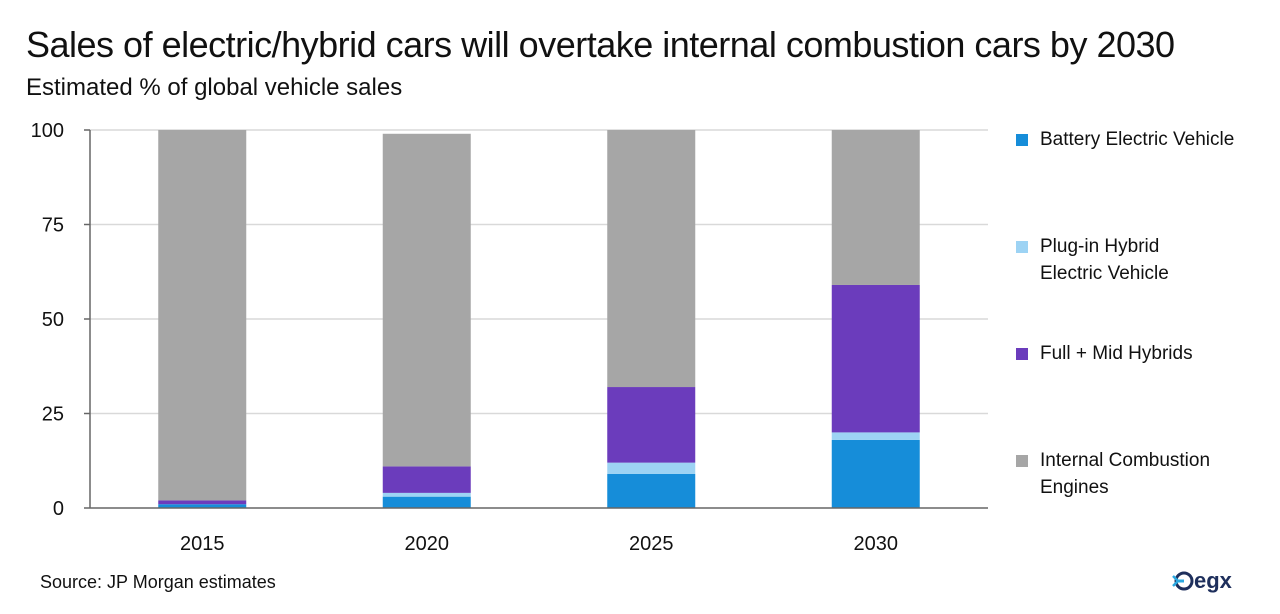 This screenshot has width=1280, height=614. I want to click on bar-battery-electric-vehicle-2015, so click(202, 506).